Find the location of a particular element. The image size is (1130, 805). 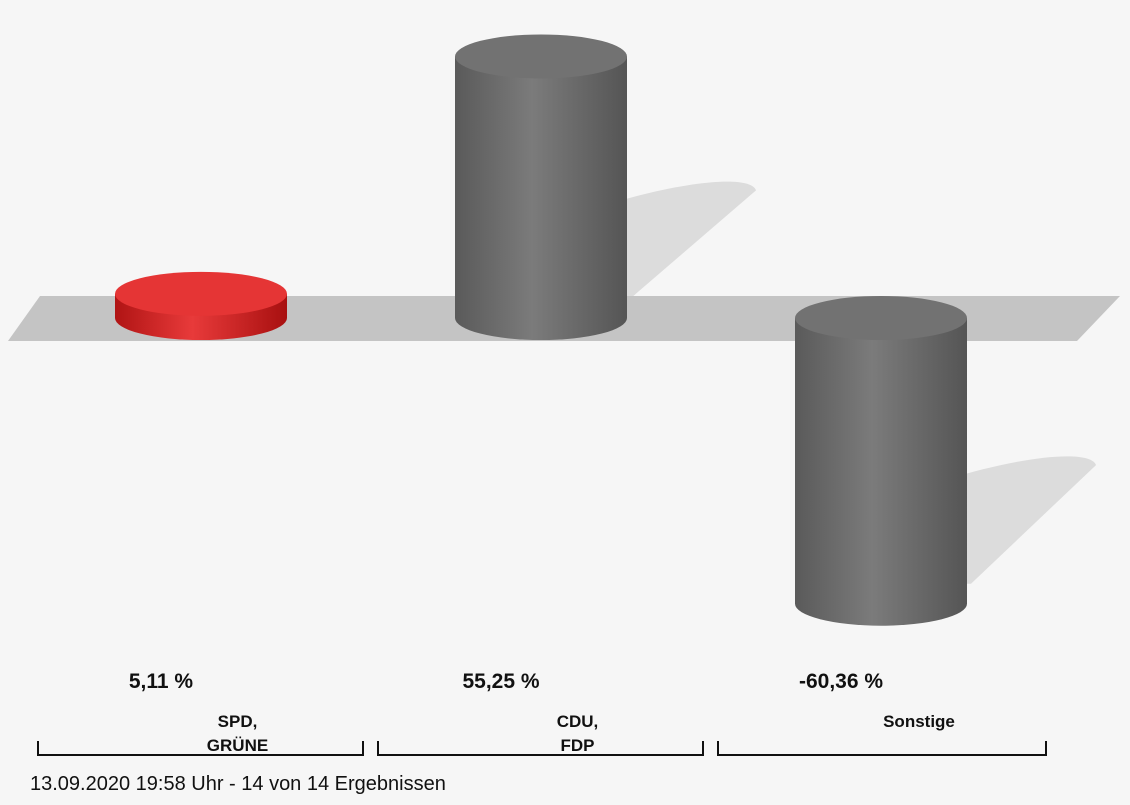

category-label-1-1: FDP is located at coordinates (578, 745).